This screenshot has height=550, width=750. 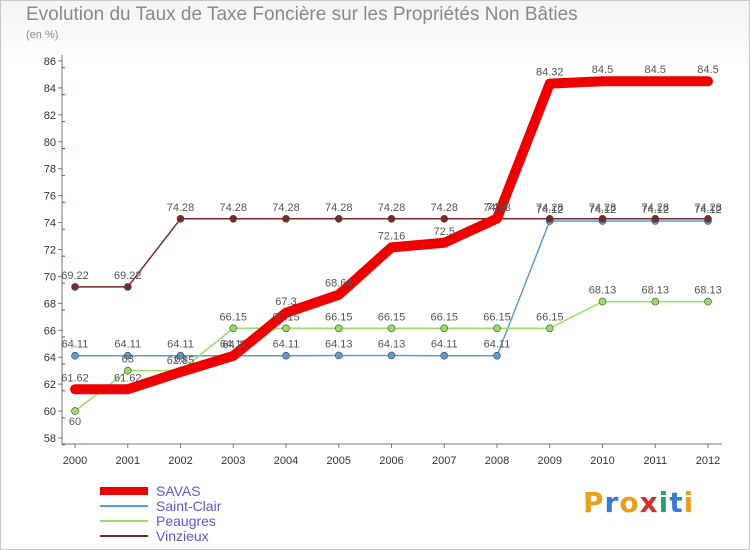 I want to click on y-tick-label: 72, so click(x=50, y=251).